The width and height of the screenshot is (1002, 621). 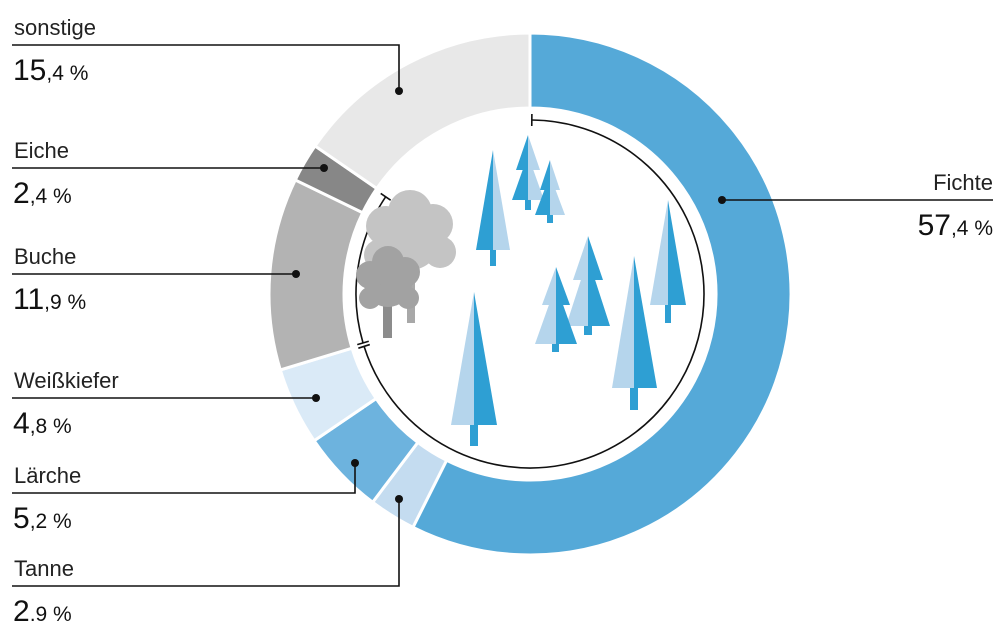 I want to click on leader-line-tanne, so click(x=206, y=543).